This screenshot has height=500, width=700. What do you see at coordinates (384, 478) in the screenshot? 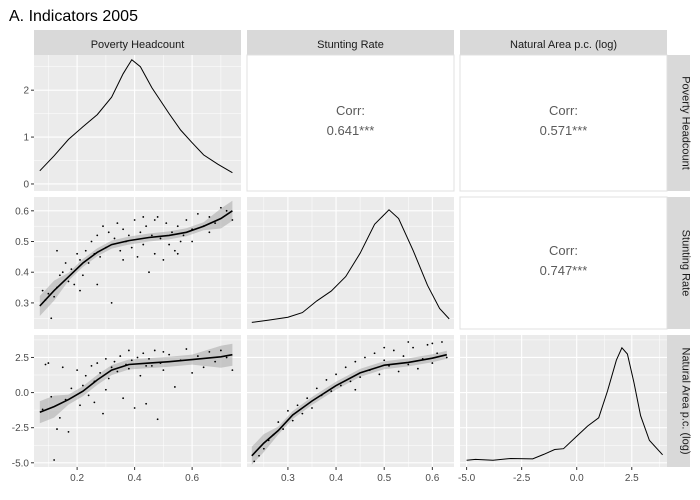
I see `x-tick-label-1: 0.5` at bounding box center [384, 478].